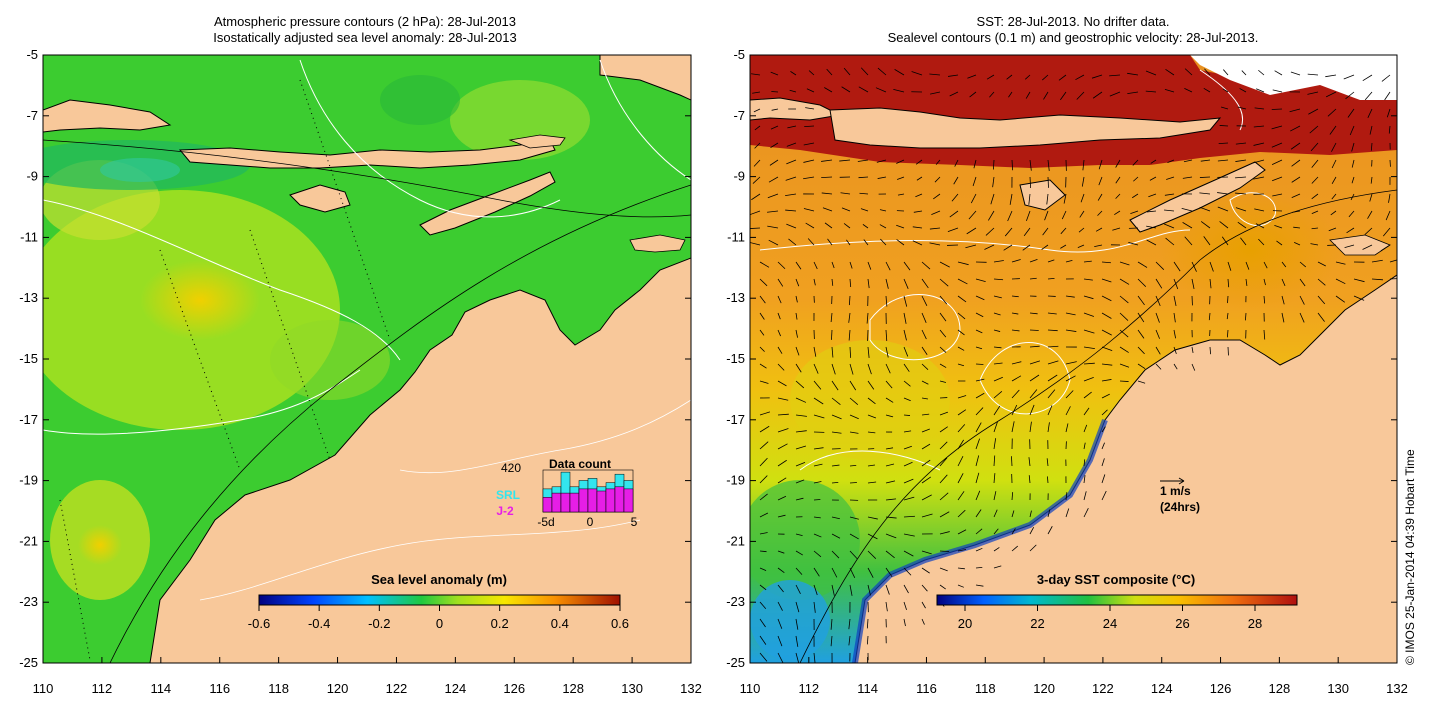  Describe the element at coordinates (790, 620) in the screenshot. I see `sst-blob` at that location.